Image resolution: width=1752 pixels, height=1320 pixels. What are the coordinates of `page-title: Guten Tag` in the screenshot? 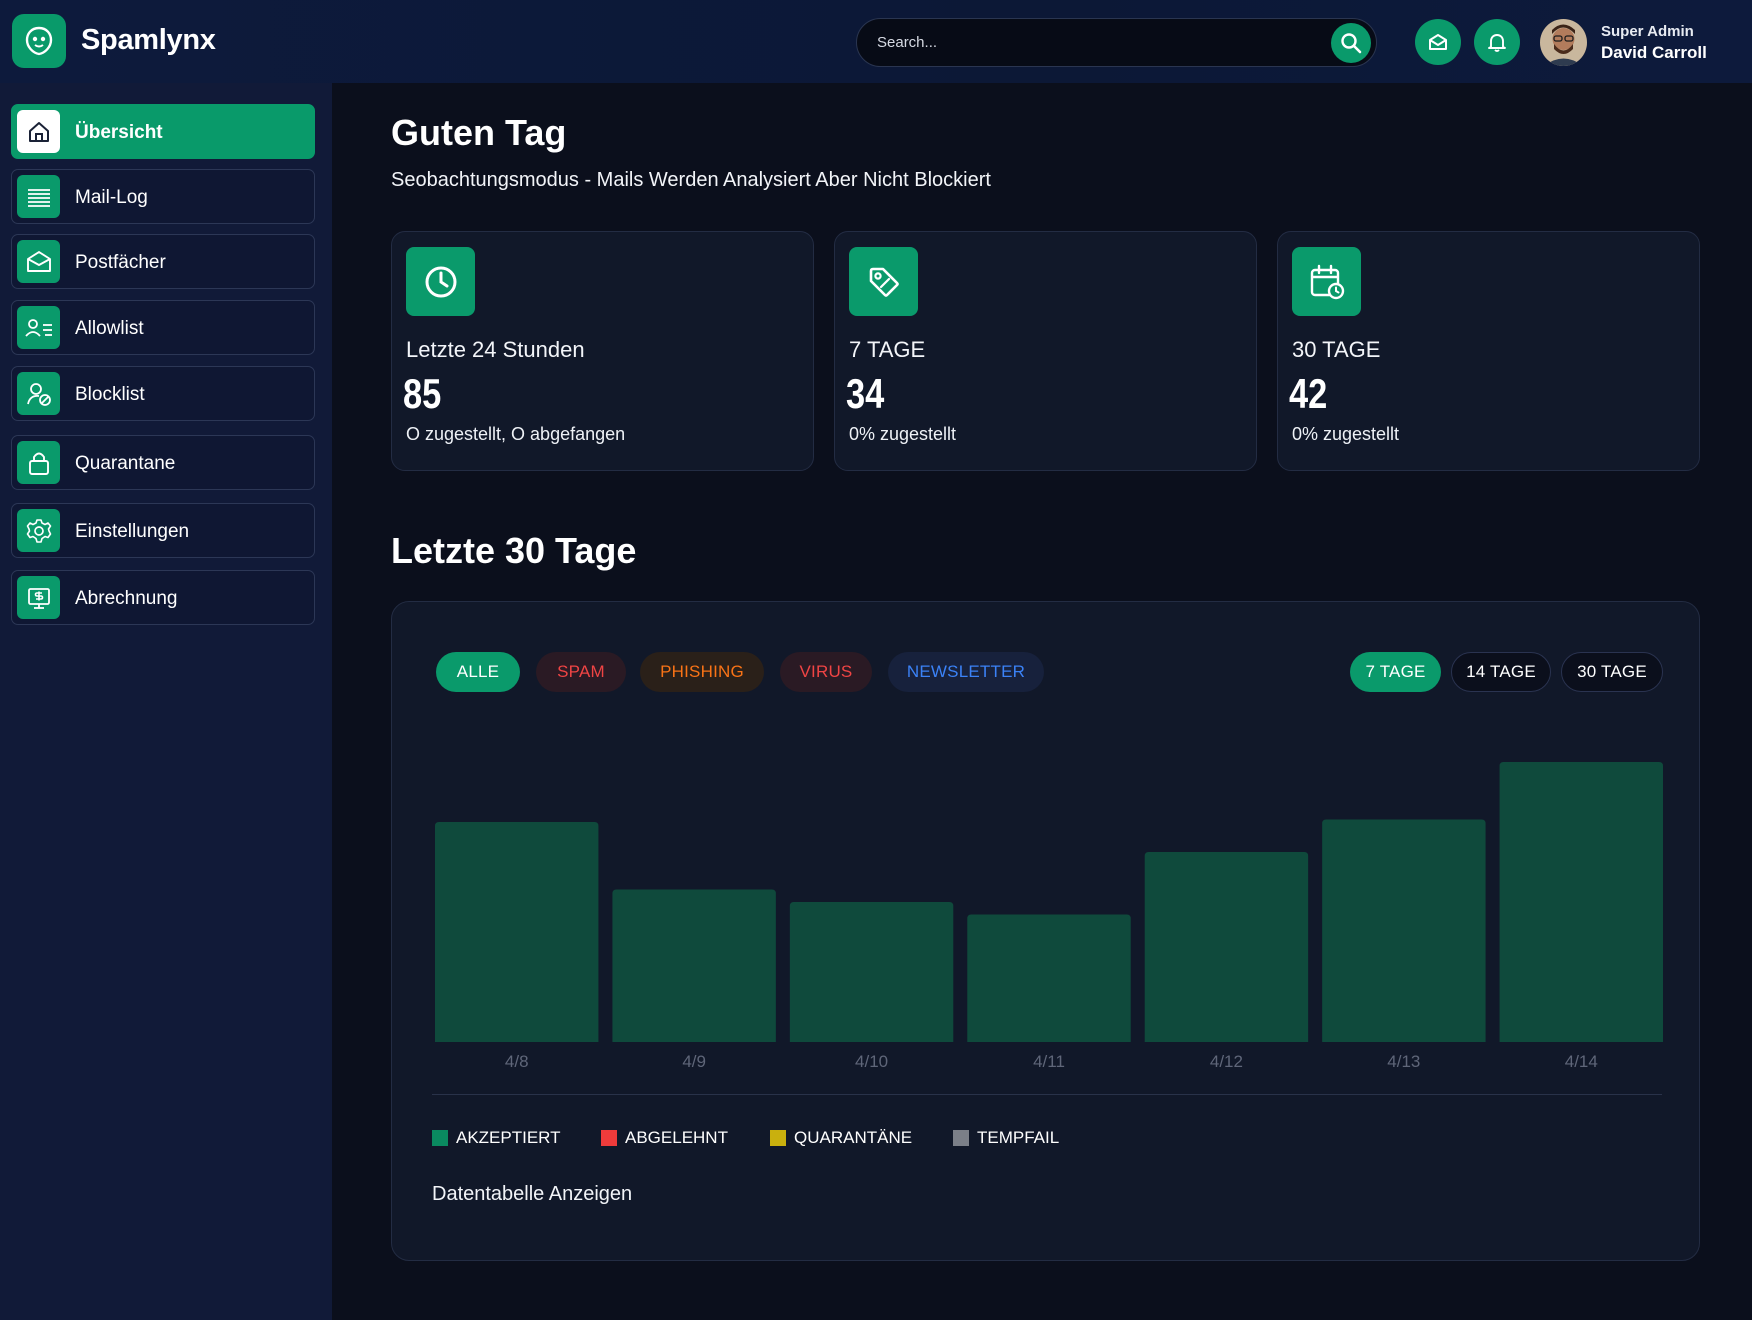 It's located at (479, 132).